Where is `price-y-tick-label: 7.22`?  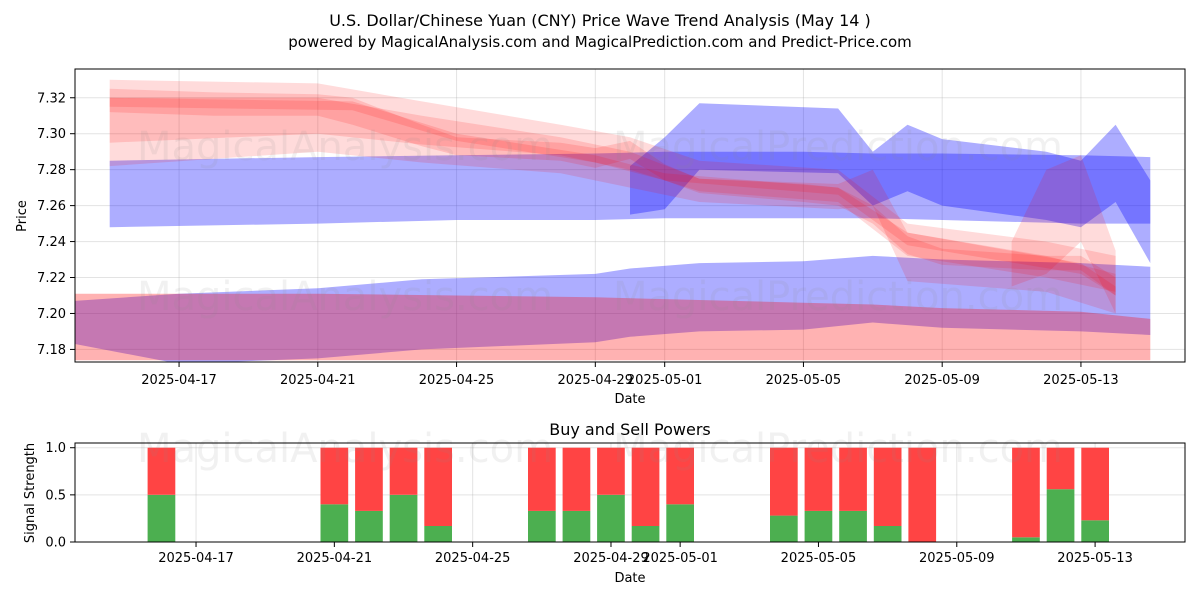
price-y-tick-label: 7.22 is located at coordinates (51, 278).